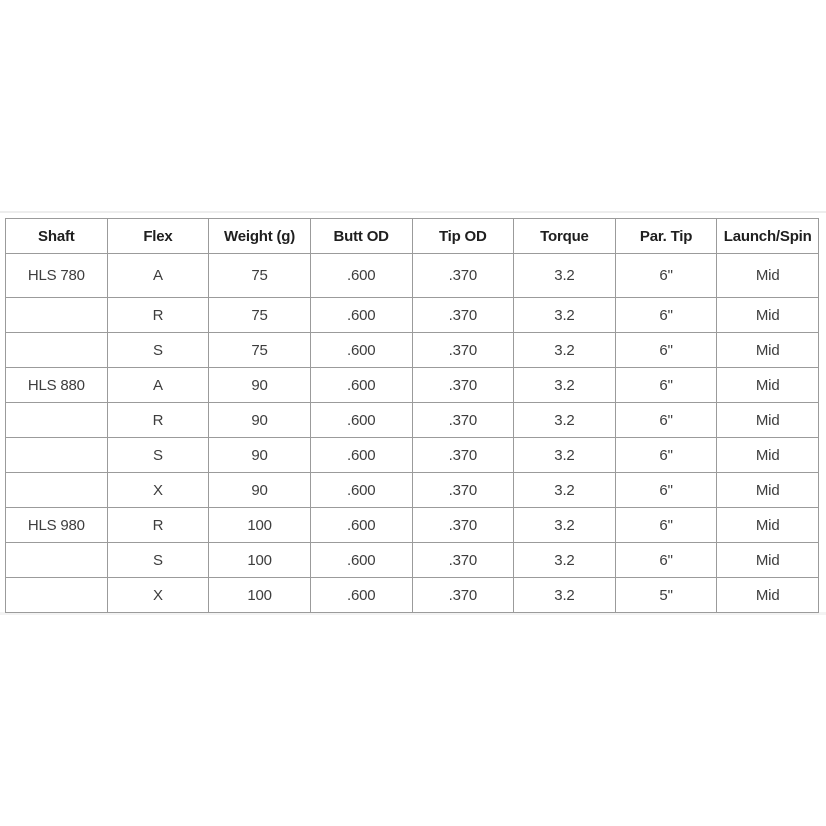 This screenshot has height=826, width=826. I want to click on column-header-torque: Torque, so click(564, 236).